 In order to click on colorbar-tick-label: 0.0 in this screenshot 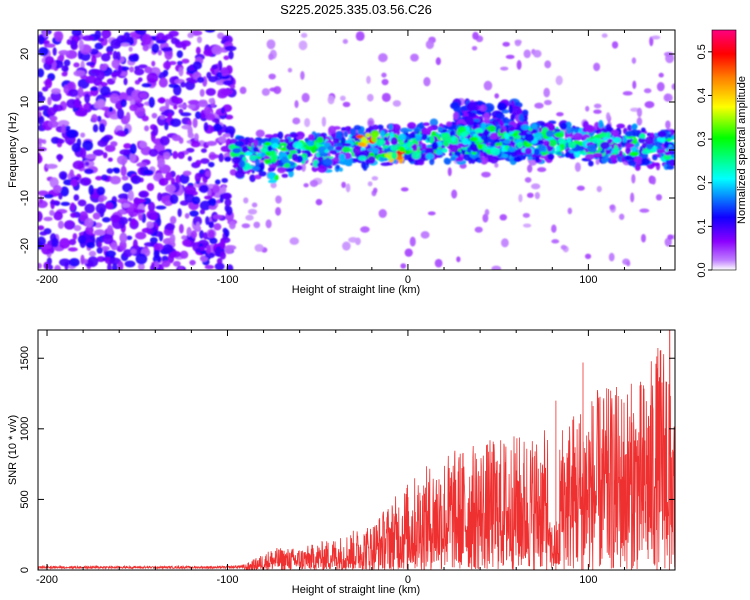, I will do `click(702, 269)`.